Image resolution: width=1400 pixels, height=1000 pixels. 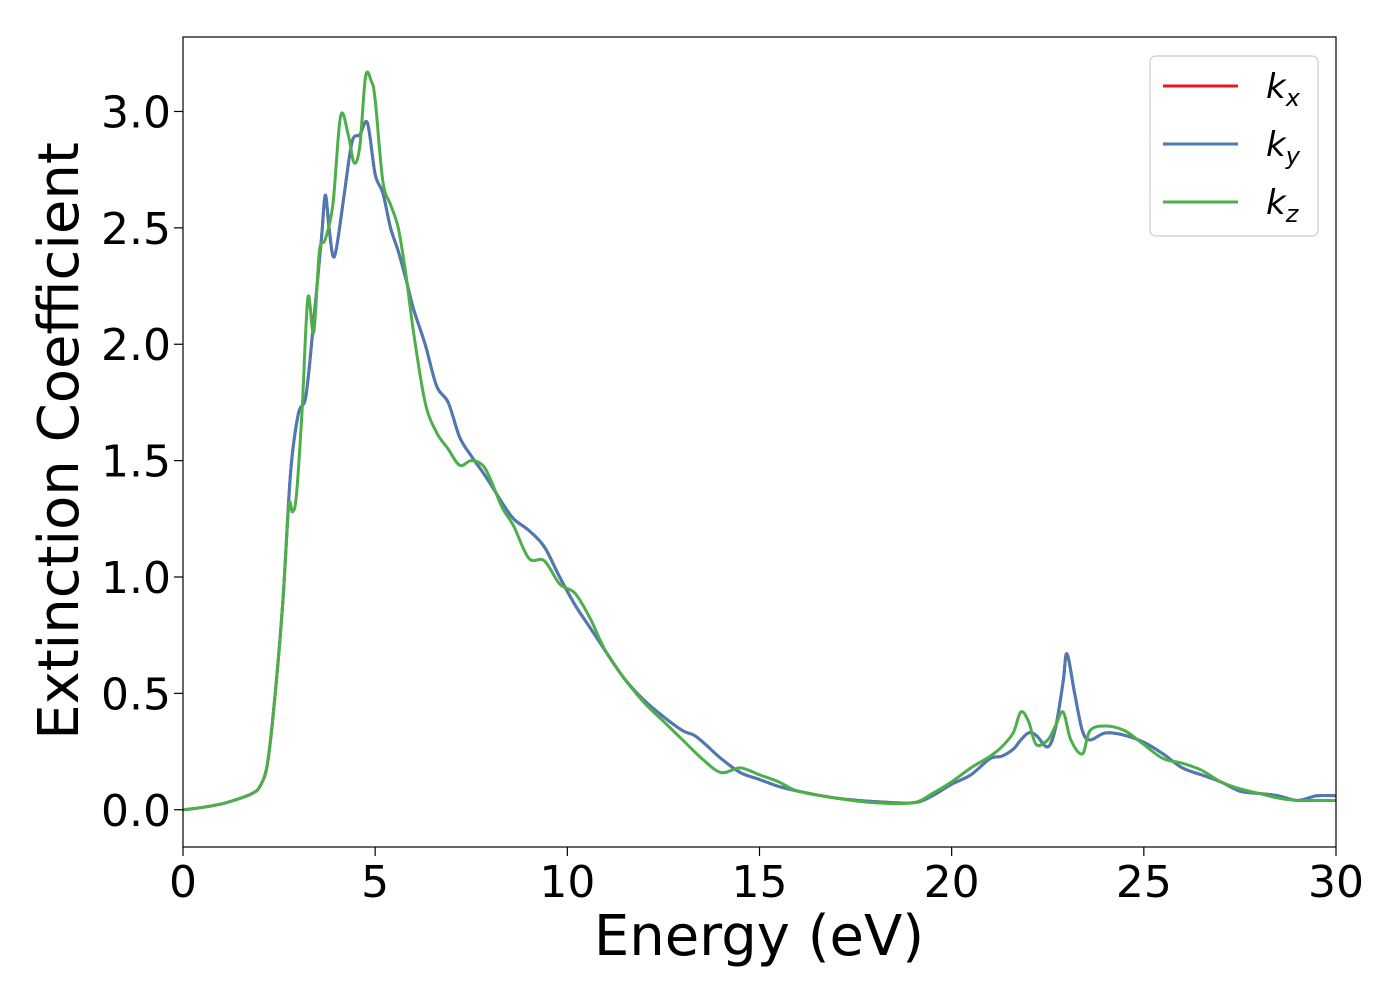 What do you see at coordinates (1336, 882) in the screenshot?
I see `x-tick-label: 30` at bounding box center [1336, 882].